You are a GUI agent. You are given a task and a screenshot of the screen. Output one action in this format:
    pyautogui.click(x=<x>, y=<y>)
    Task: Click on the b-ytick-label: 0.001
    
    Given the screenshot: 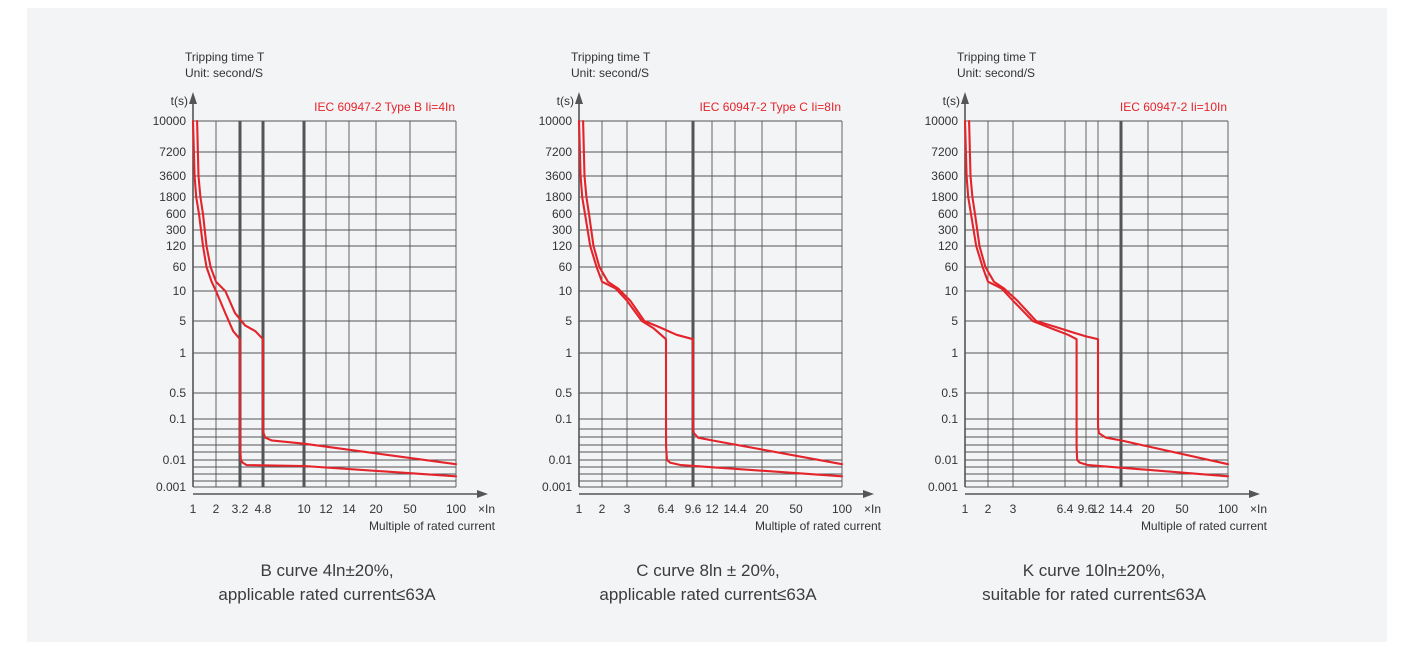 What is the action you would take?
    pyautogui.click(x=171, y=487)
    